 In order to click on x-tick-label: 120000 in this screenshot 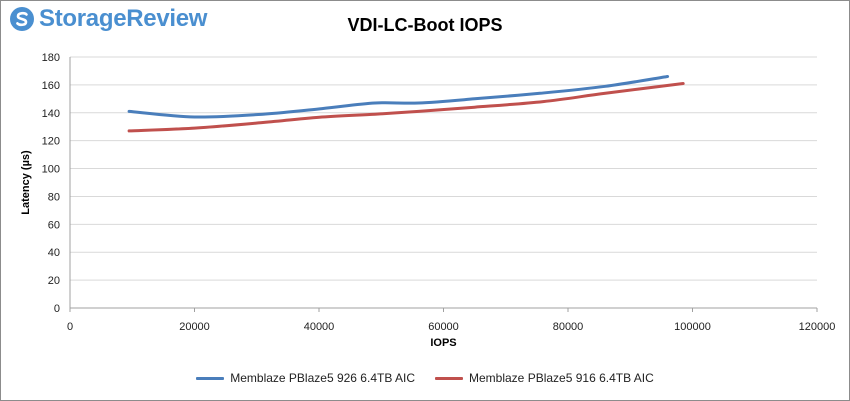, I will do `click(817, 327)`.